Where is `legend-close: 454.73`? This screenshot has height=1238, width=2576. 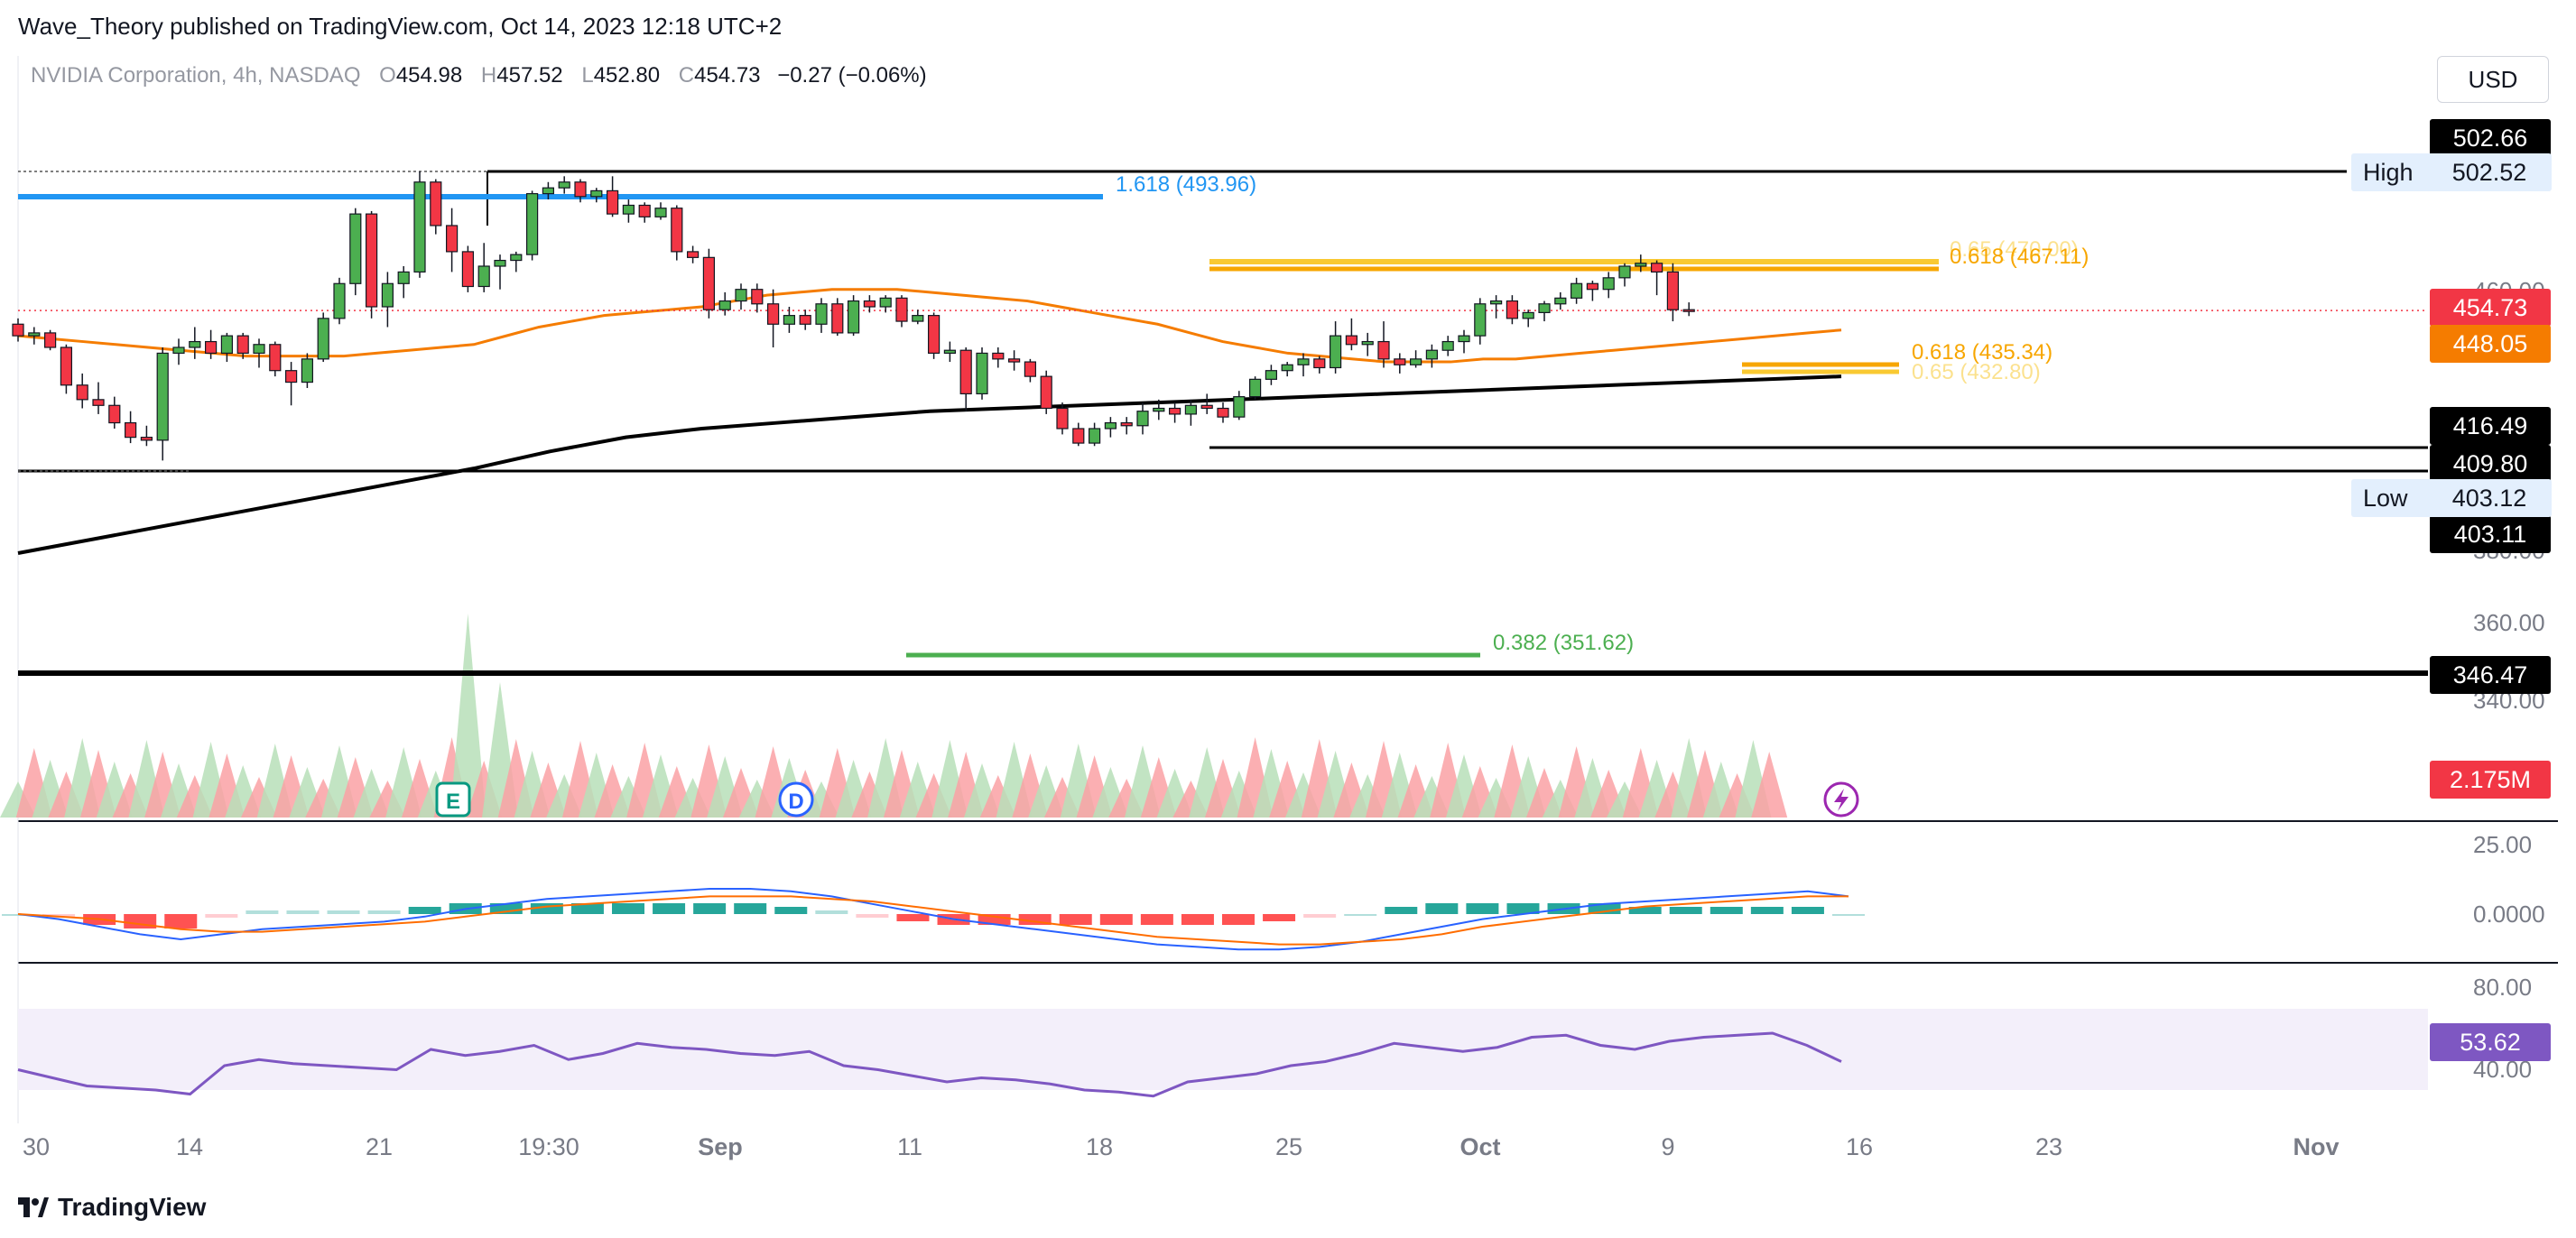 legend-close: 454.73 is located at coordinates (727, 75).